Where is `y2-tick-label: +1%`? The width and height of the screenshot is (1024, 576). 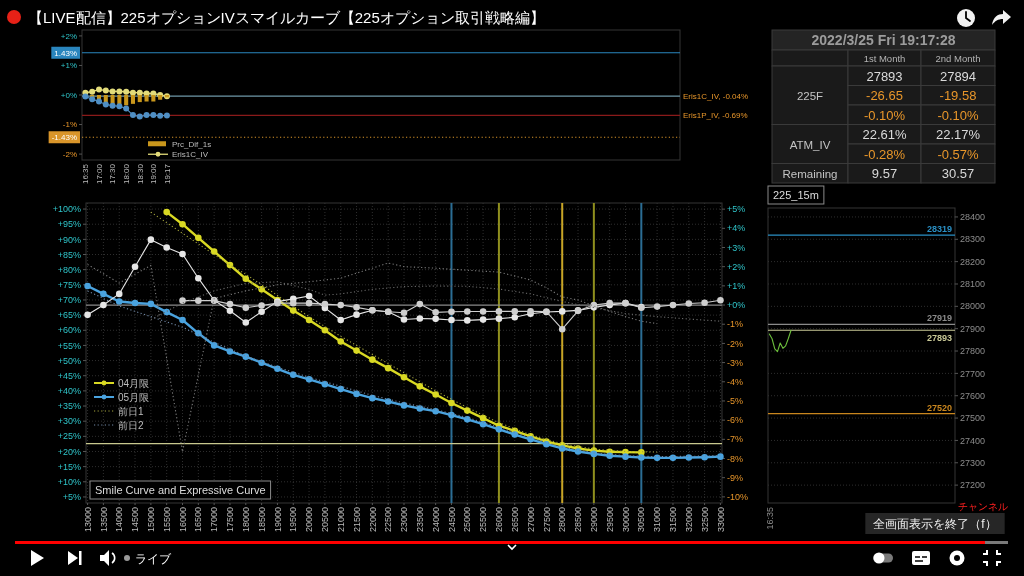 y2-tick-label: +1% is located at coordinates (736, 286).